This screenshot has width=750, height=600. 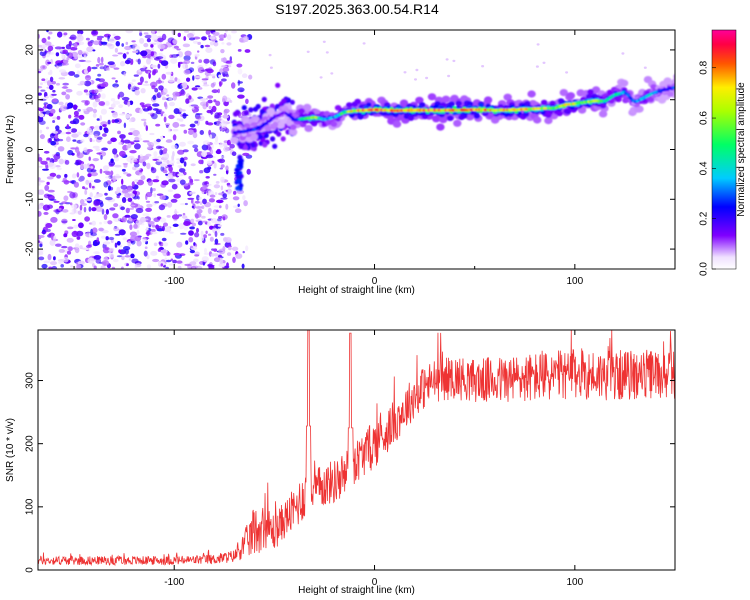 What do you see at coordinates (707, 168) in the screenshot?
I see `colorbar-ticks: 0.0 0.2 0.4 0.6 0.8` at bounding box center [707, 168].